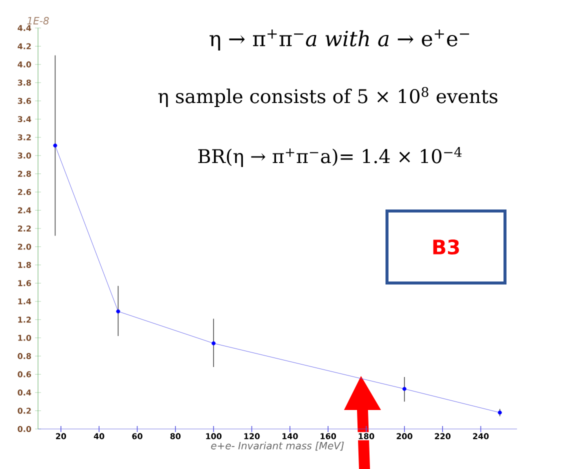  I want to click on annotation: BR(η → π$^{+}$π$^{−}$a)= 1.4 × 10$^{−4}$, so click(330, 156).